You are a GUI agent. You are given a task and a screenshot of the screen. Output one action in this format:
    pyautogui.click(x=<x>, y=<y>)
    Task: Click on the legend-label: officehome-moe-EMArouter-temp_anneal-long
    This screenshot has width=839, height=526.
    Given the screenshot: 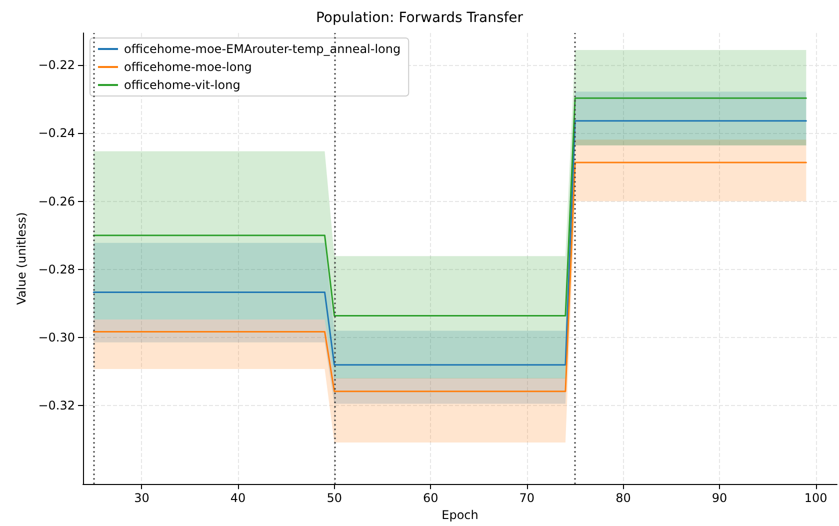 What is the action you would take?
    pyautogui.click(x=262, y=49)
    